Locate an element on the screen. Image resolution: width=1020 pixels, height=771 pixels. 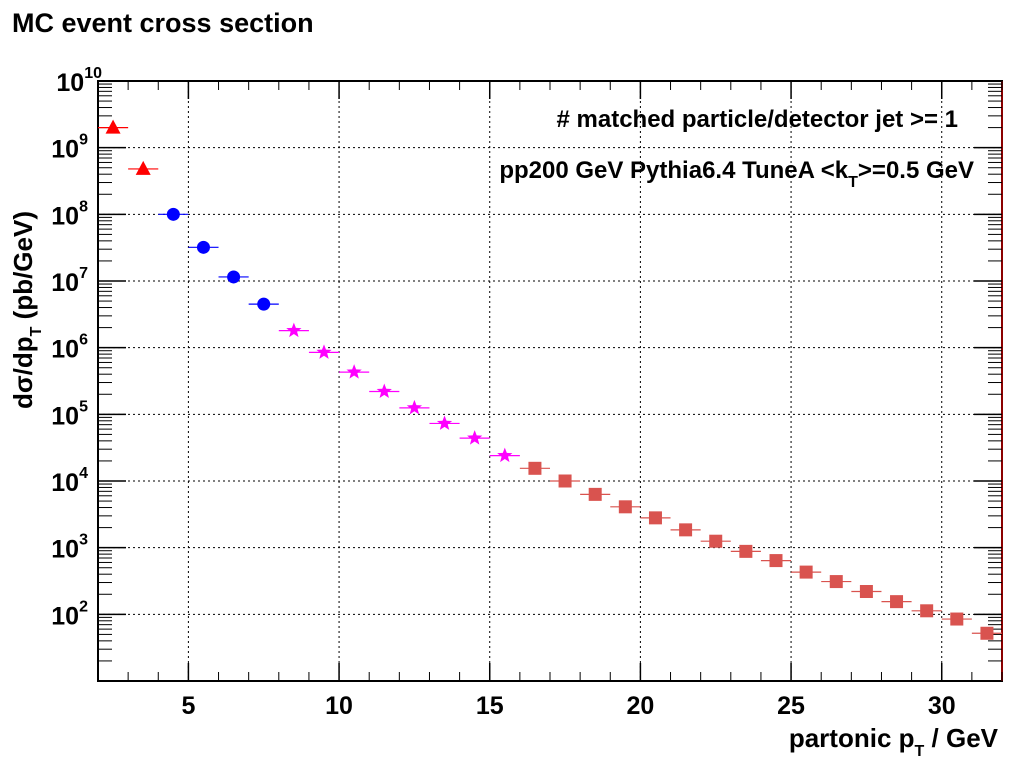
y-tick-label: 10² is located at coordinates (69, 614).